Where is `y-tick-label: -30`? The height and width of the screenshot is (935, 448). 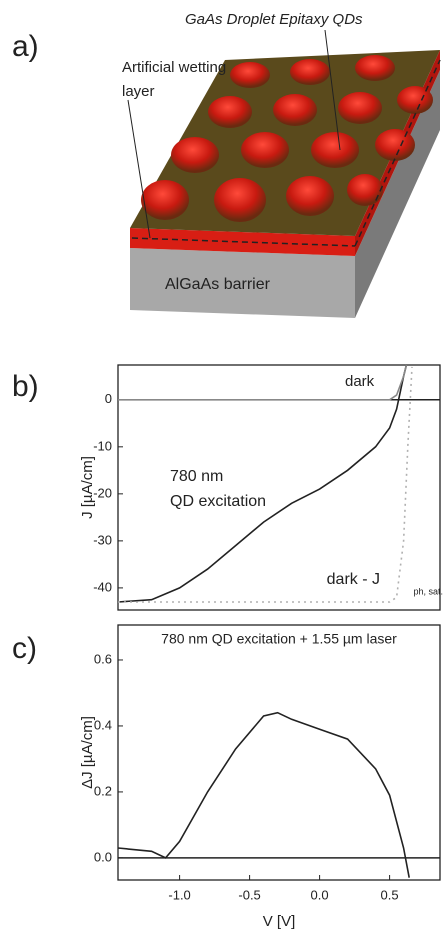
y-tick-label: -30 is located at coordinates (102, 539).